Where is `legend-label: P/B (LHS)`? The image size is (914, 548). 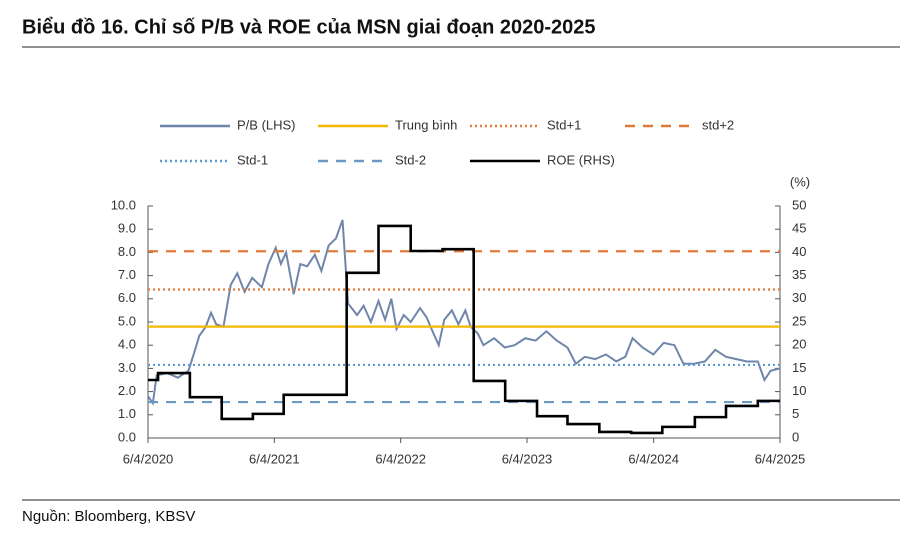
legend-label: P/B (LHS) is located at coordinates (266, 124).